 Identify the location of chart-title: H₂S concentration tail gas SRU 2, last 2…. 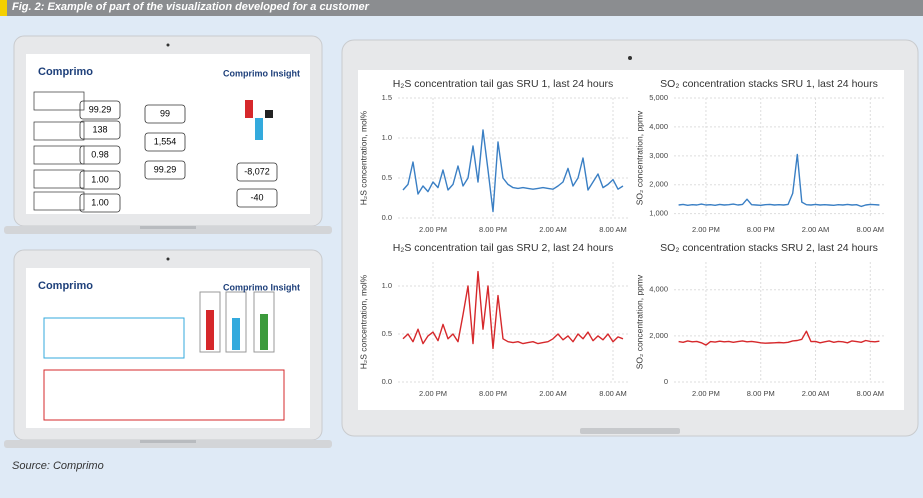
(503, 248).